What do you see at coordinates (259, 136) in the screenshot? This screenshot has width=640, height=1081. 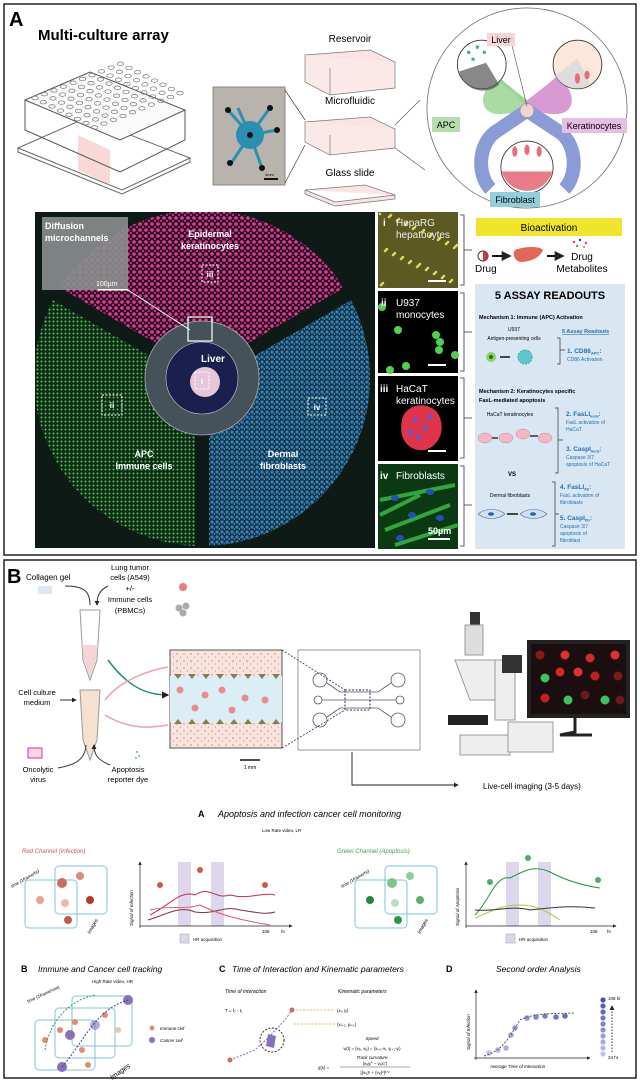 I see `chip-photo: 4mm` at bounding box center [259, 136].